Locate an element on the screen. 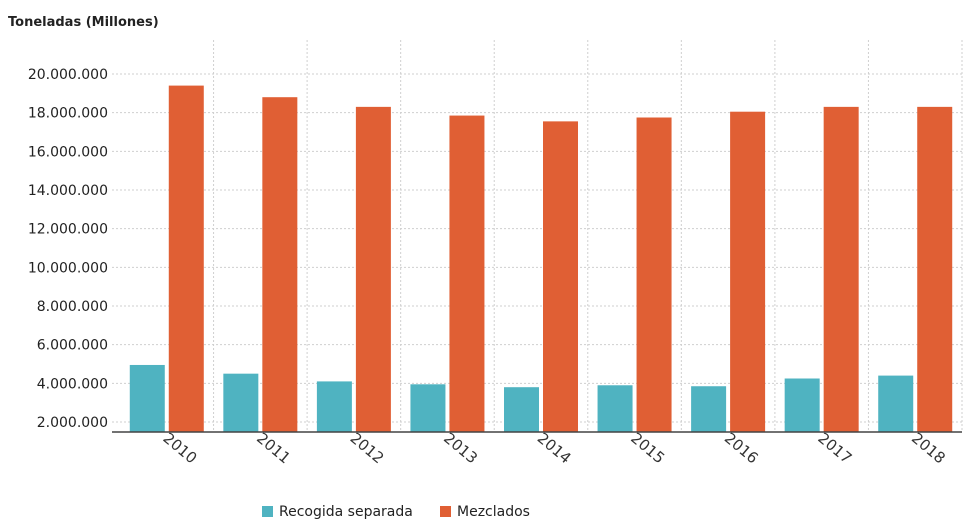  y-tick-label: 6.000.000 is located at coordinates (72, 346).